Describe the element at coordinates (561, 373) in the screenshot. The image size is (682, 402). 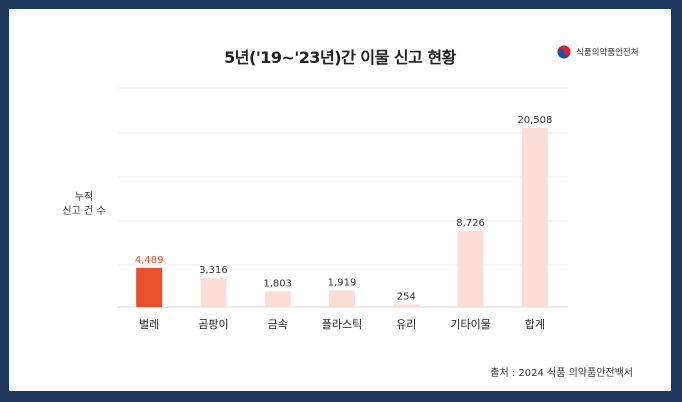
I see `source-note: 출처 : 2024 식품 의약품안전백서` at that location.